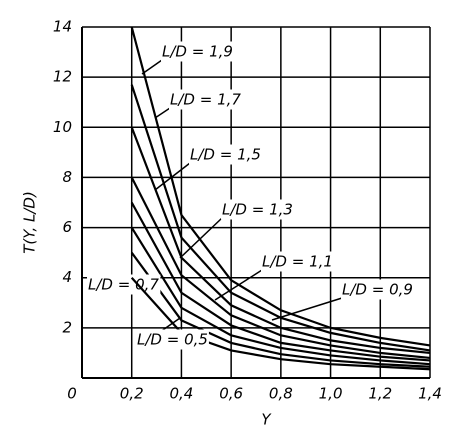 This screenshot has width=456, height=434. I want to click on y-tick-label: 8, so click(67, 177).